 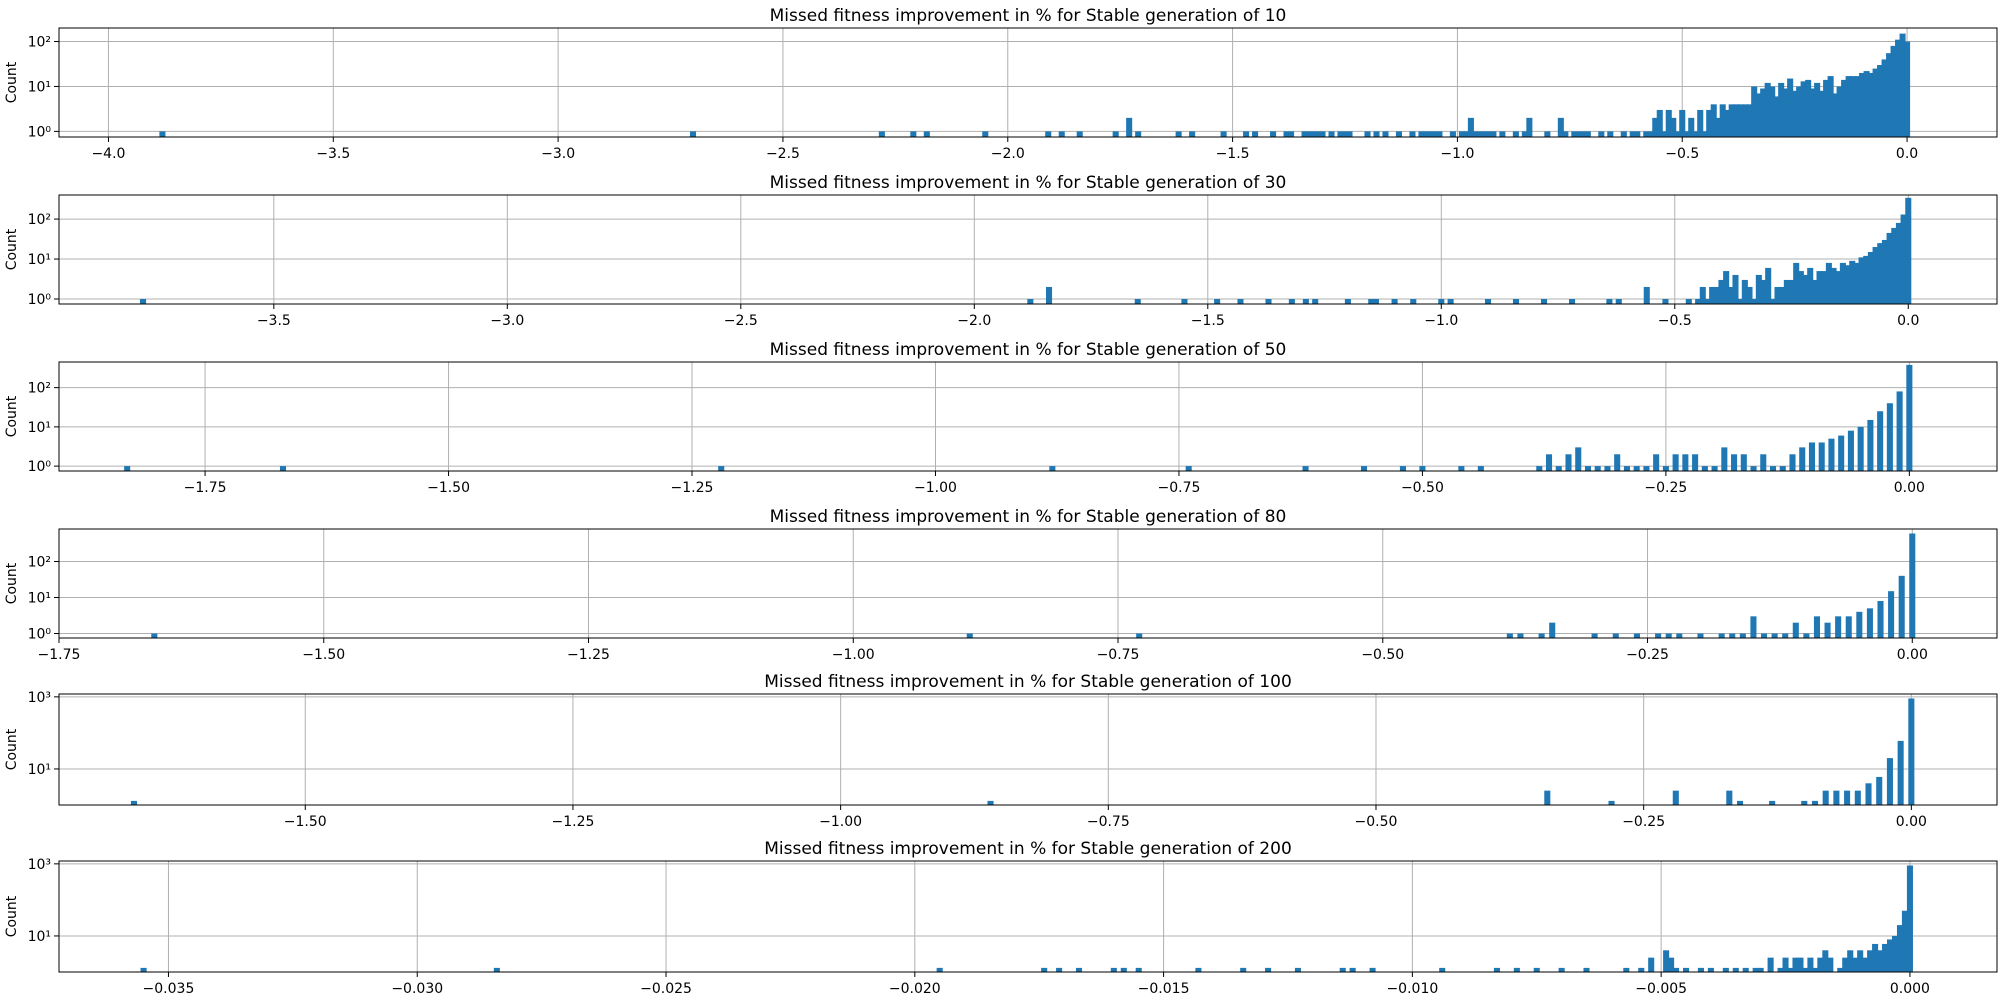 I want to click on x-tick-label: −0.50, so click(x=1422, y=488).